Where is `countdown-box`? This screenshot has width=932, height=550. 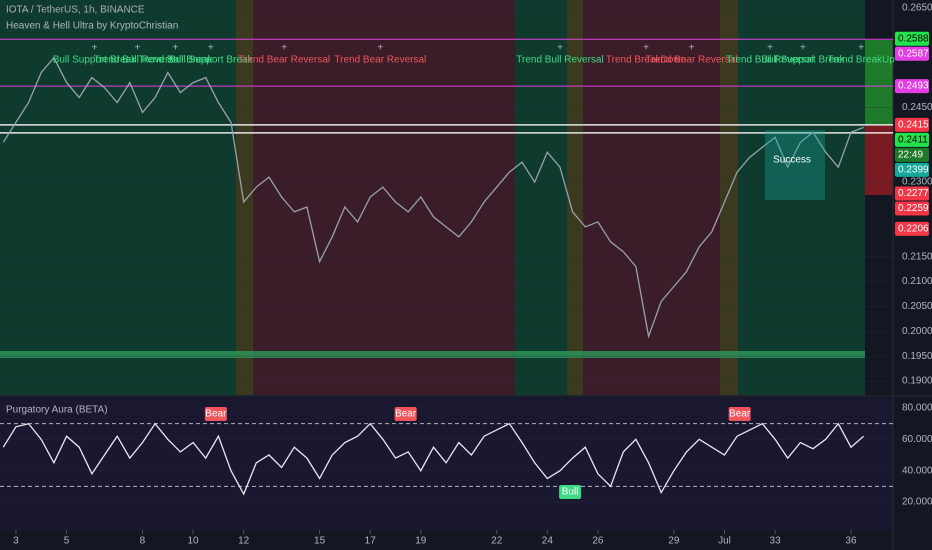
countdown-box is located at coordinates (912, 154).